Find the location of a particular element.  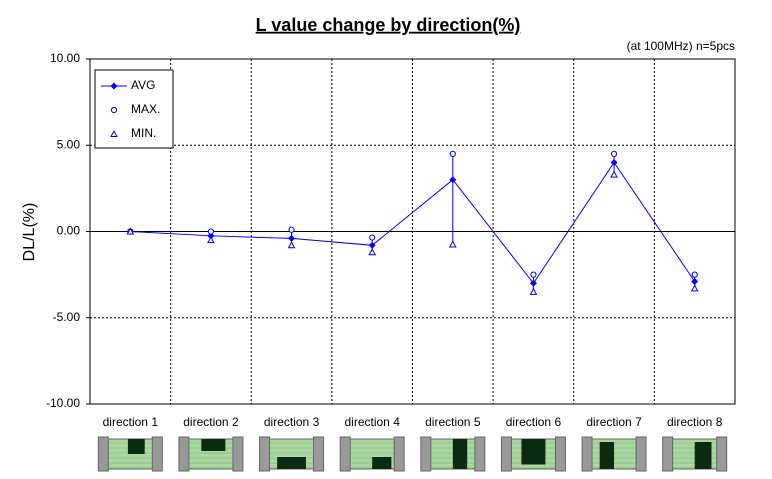

legend-box is located at coordinates (134, 109).